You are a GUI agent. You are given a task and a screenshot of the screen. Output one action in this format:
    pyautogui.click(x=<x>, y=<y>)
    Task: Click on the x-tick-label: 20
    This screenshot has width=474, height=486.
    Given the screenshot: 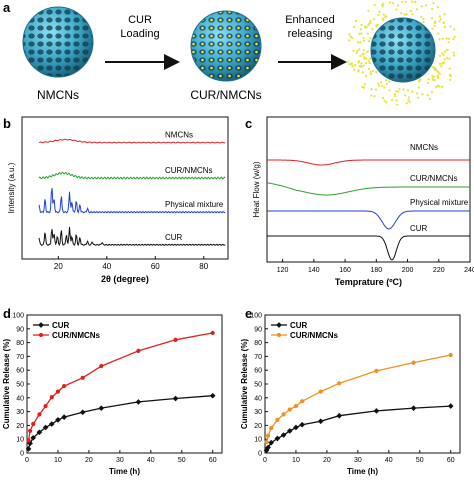 What is the action you would take?
    pyautogui.click(x=58, y=266)
    